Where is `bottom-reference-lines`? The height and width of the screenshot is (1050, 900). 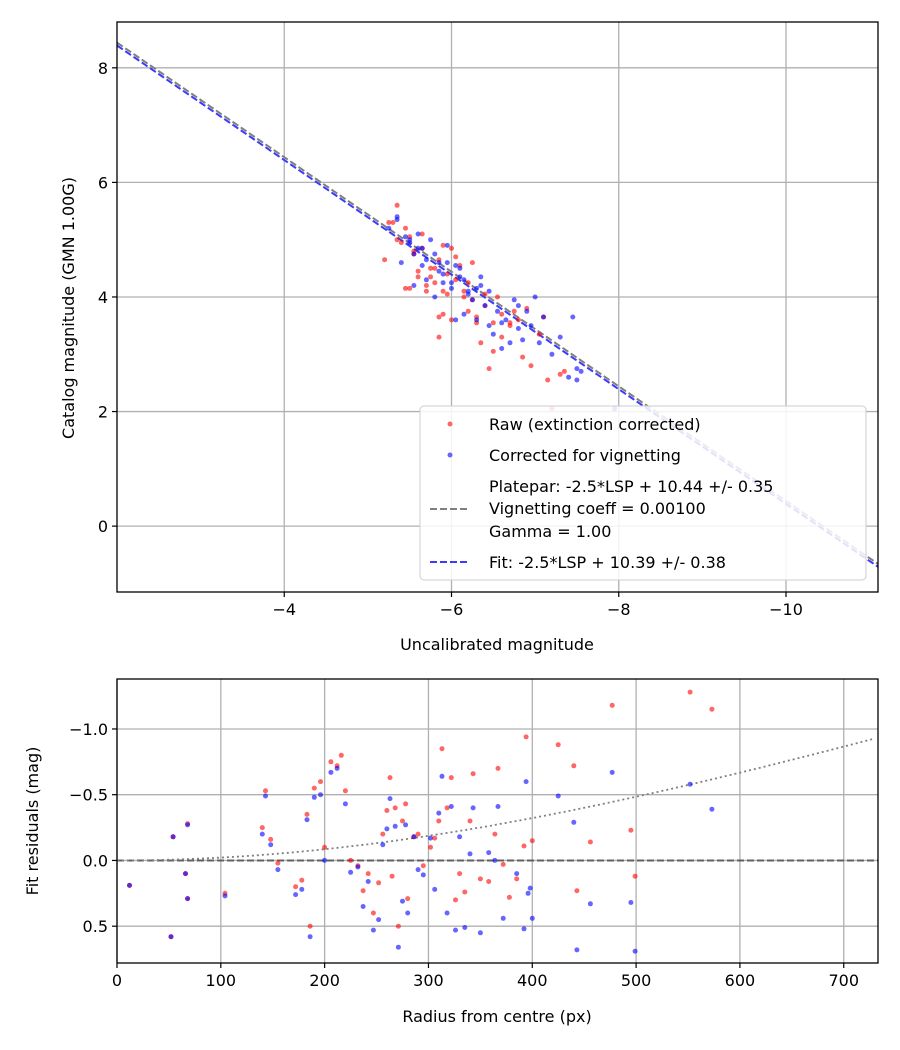
bottom-reference-lines is located at coordinates (497, 799).